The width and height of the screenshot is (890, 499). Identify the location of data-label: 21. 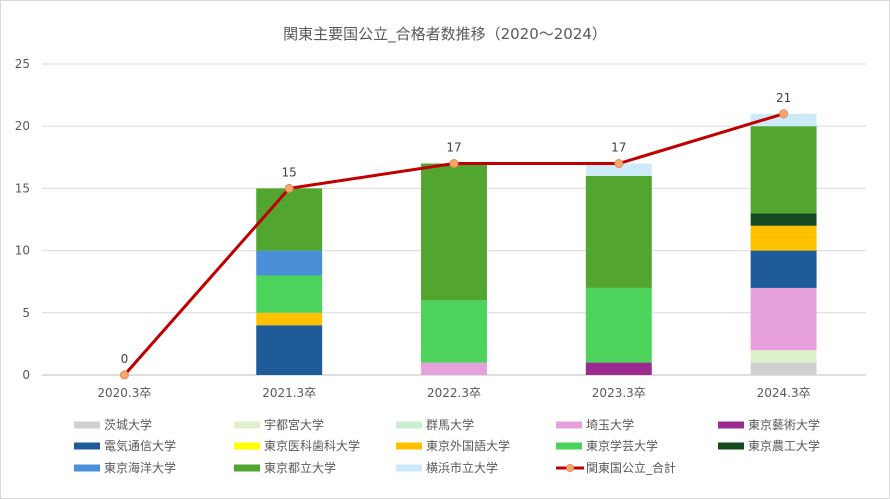
(783, 98).